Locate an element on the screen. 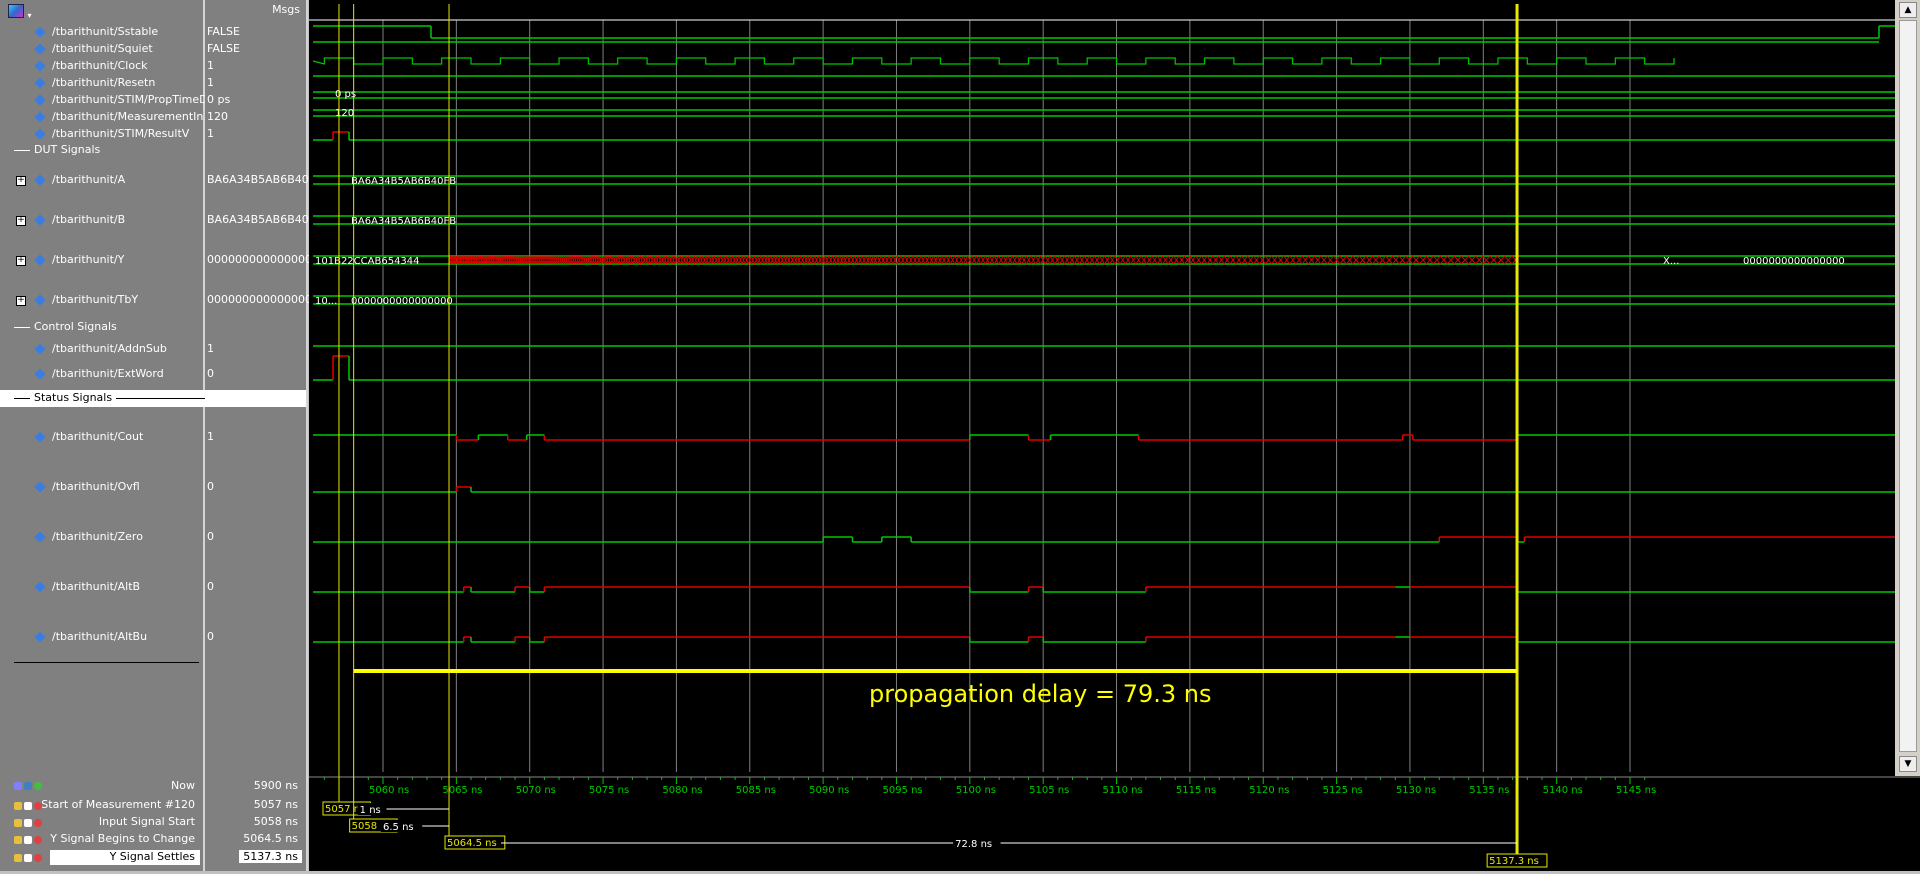  layers-icon is located at coordinates (16, 11).